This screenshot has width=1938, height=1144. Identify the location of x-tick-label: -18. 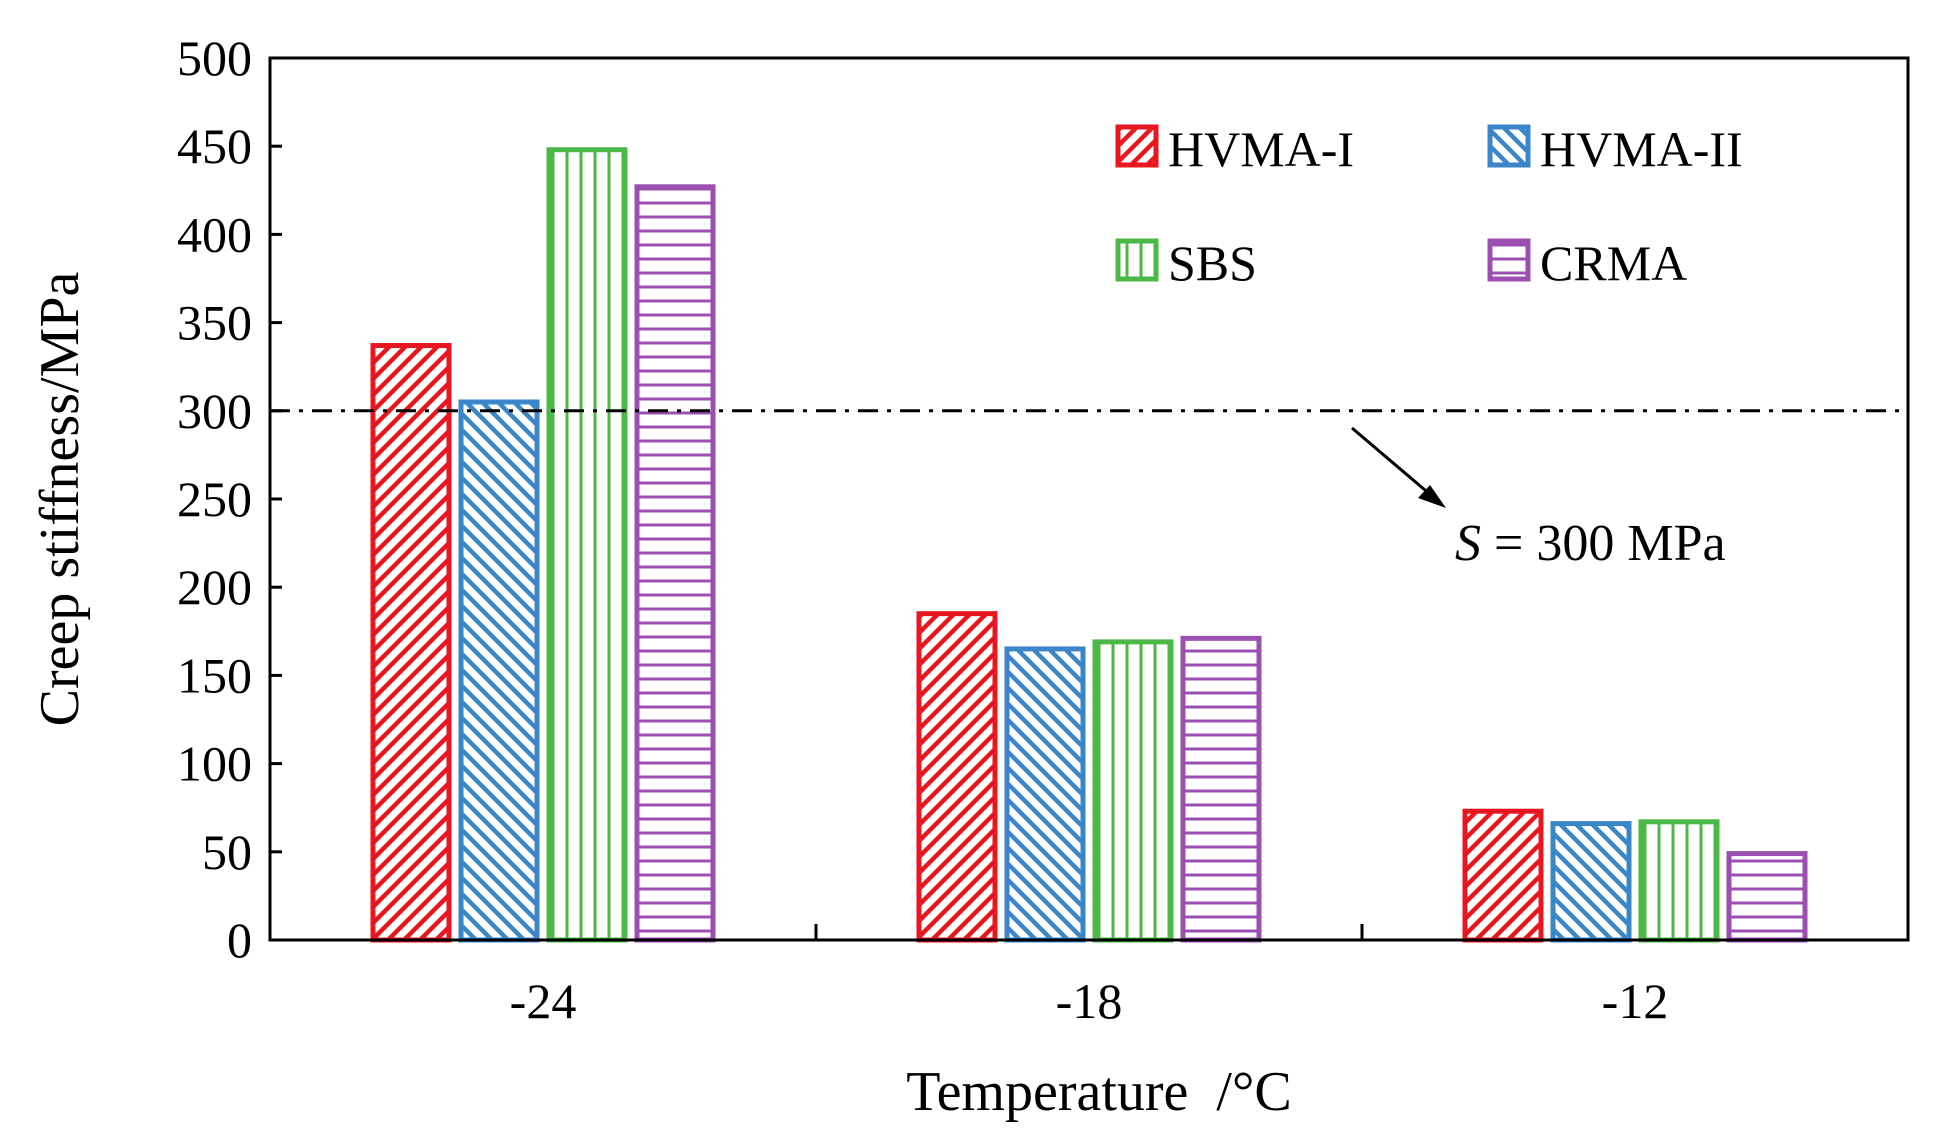
(1089, 1001).